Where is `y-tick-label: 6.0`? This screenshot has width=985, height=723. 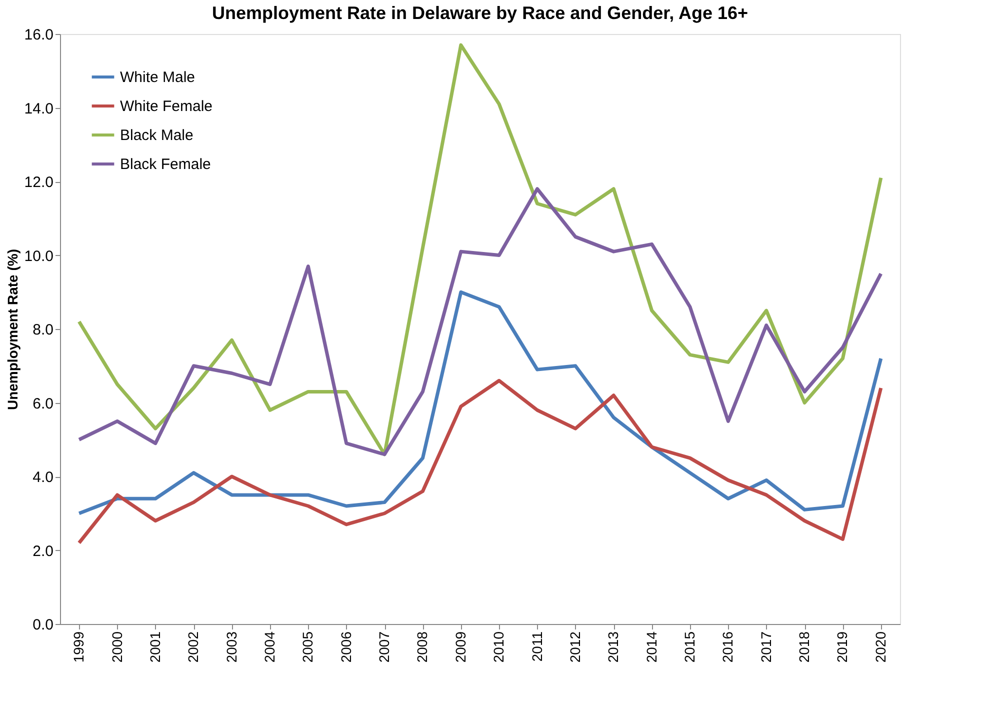 y-tick-label: 6.0 is located at coordinates (43, 403).